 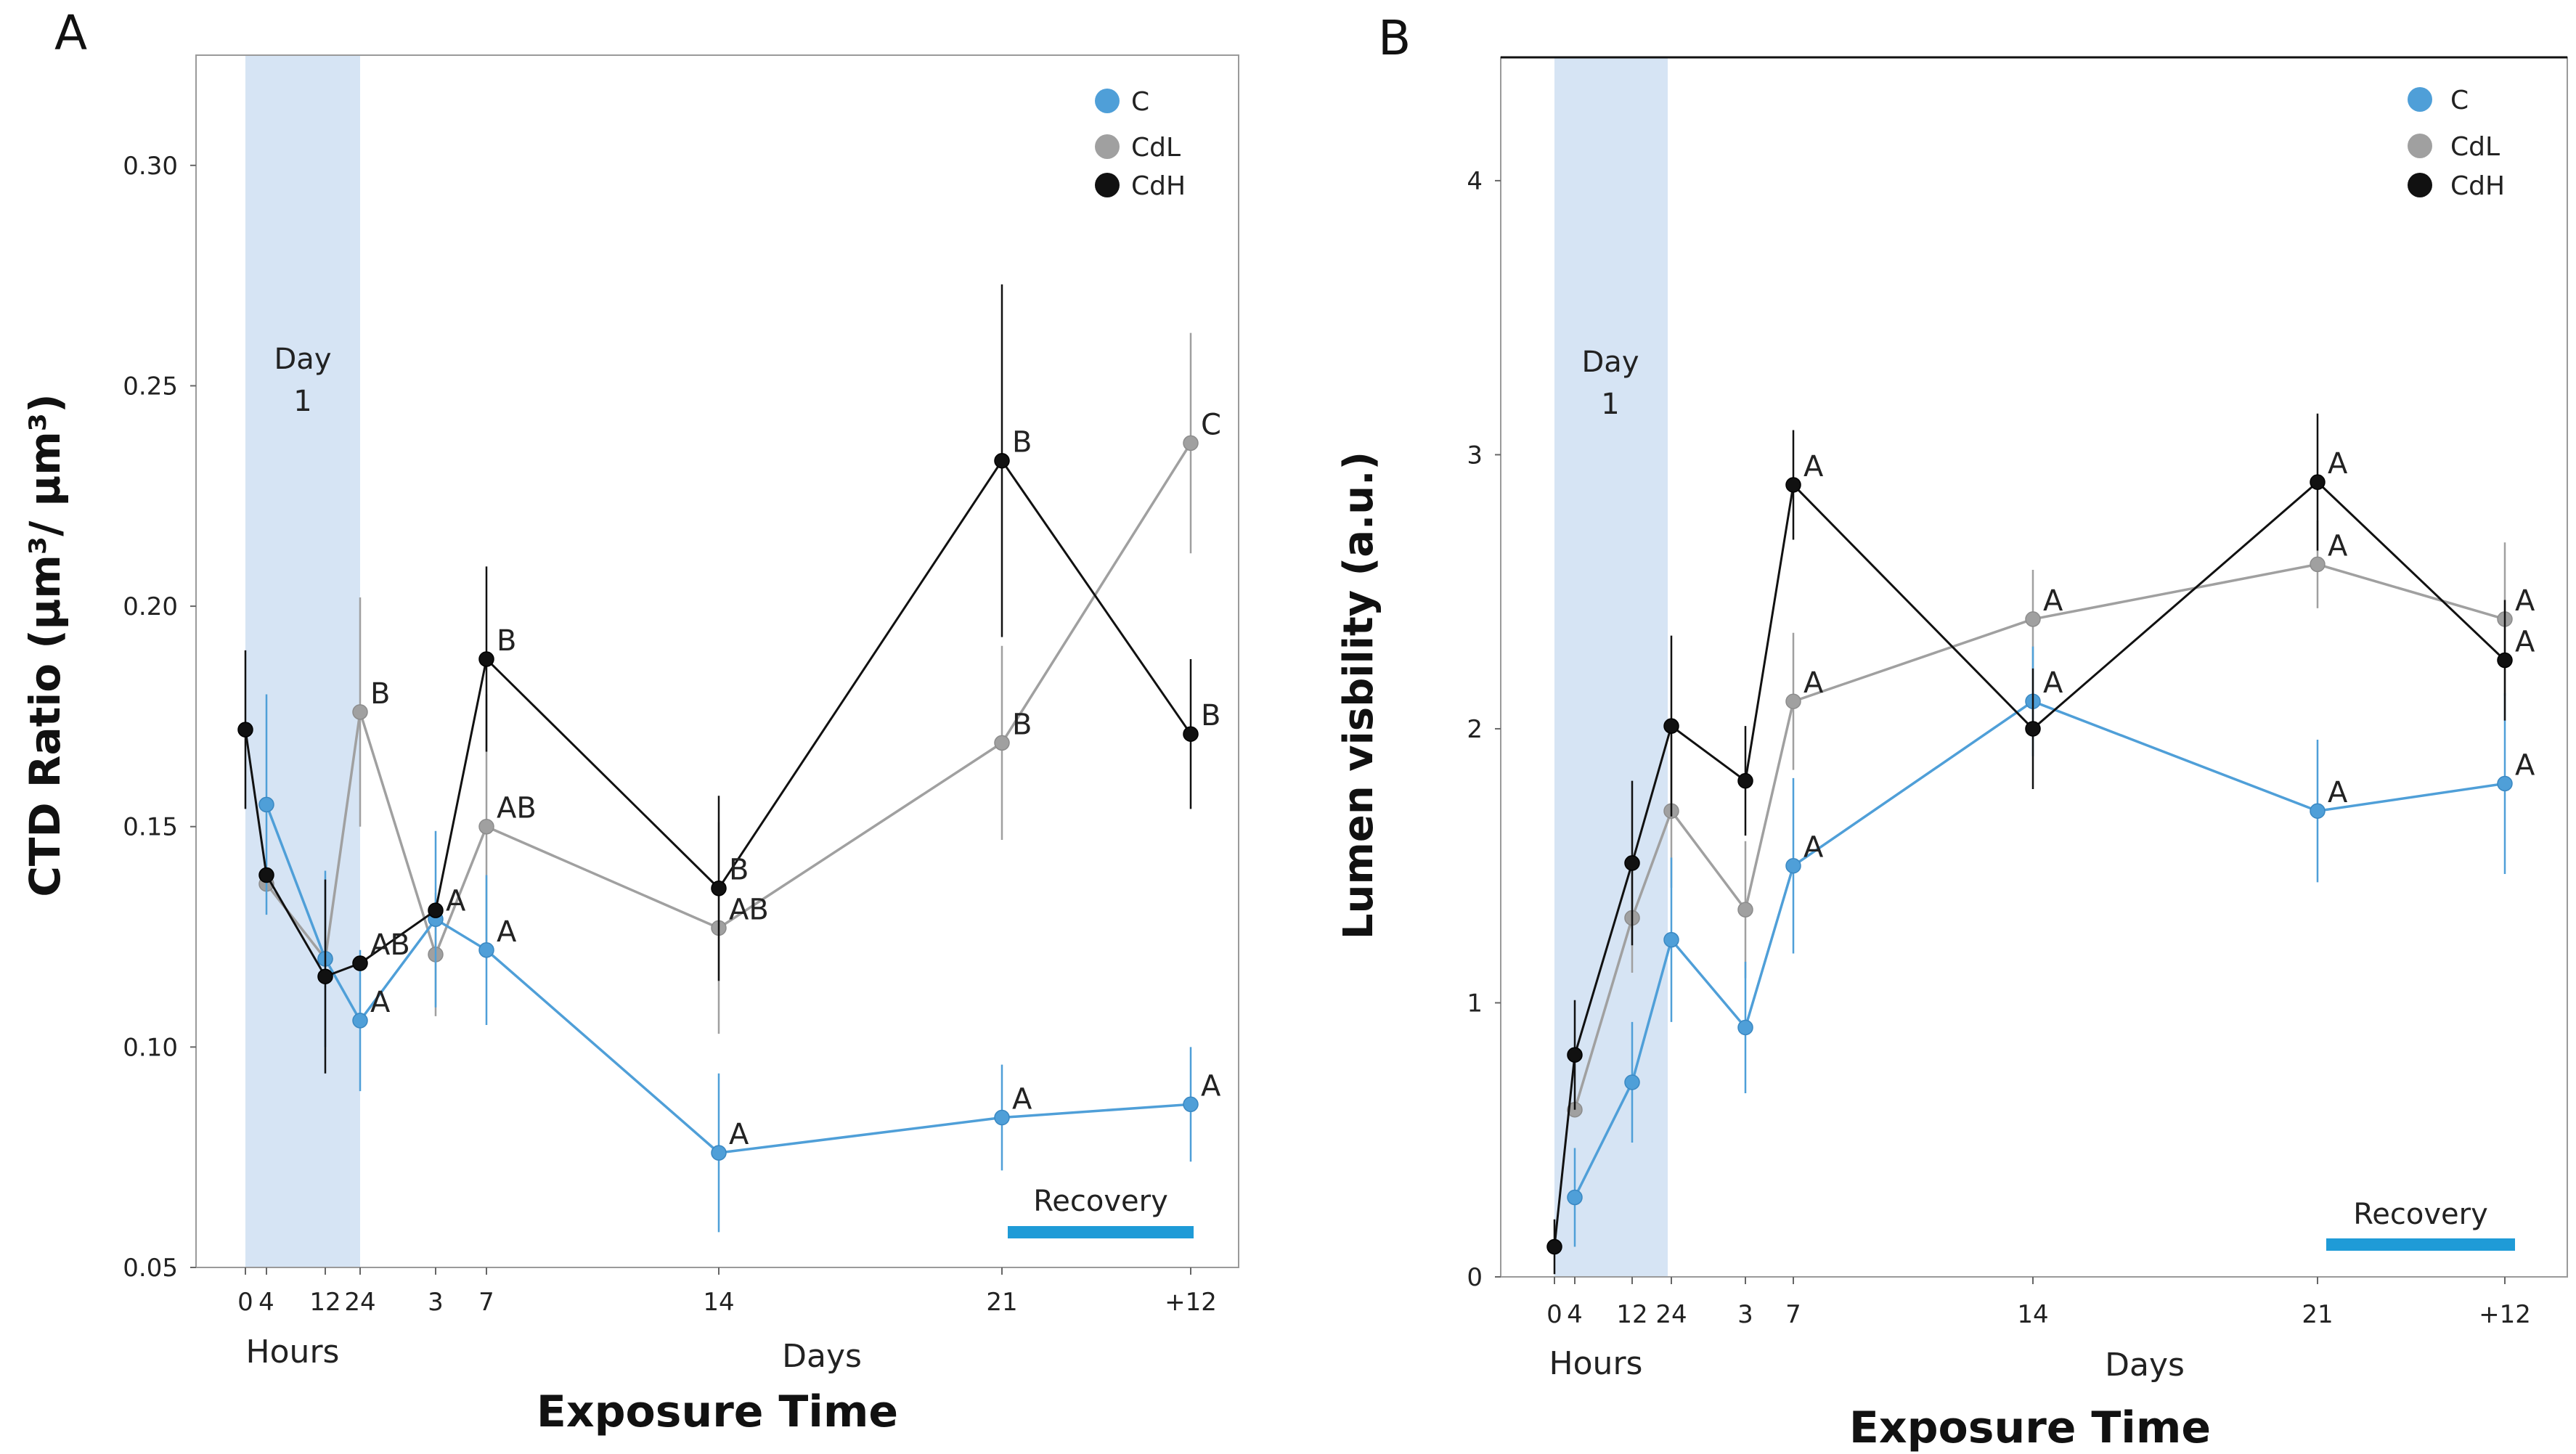 I want to click on y-tick-label: 0.30, so click(x=150, y=167).